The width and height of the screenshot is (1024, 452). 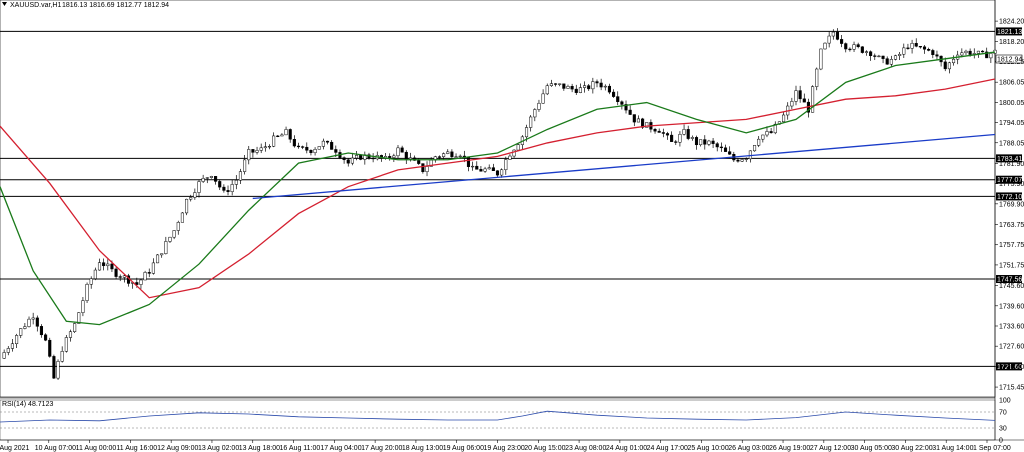 What do you see at coordinates (1011, 367) in the screenshot?
I see `price-tick-label: 1721.60` at bounding box center [1011, 367].